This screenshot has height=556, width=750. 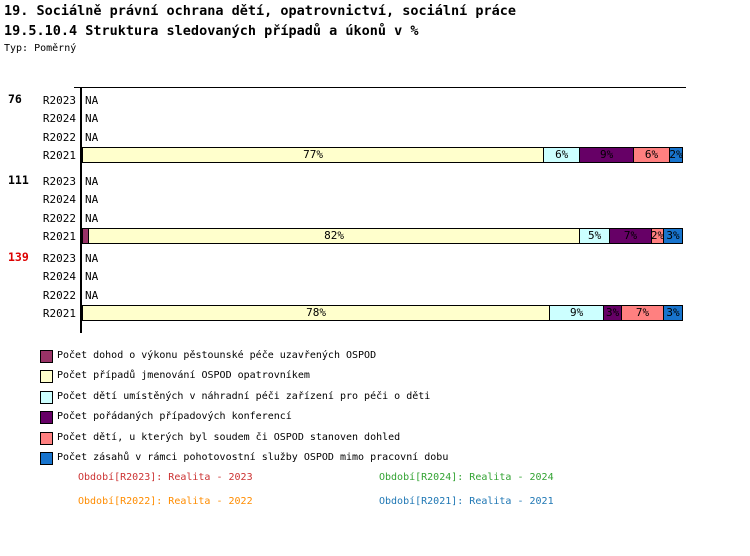 I want to click on stacked-bar: 82% 5% 7% 2% 3%, so click(x=382, y=235).